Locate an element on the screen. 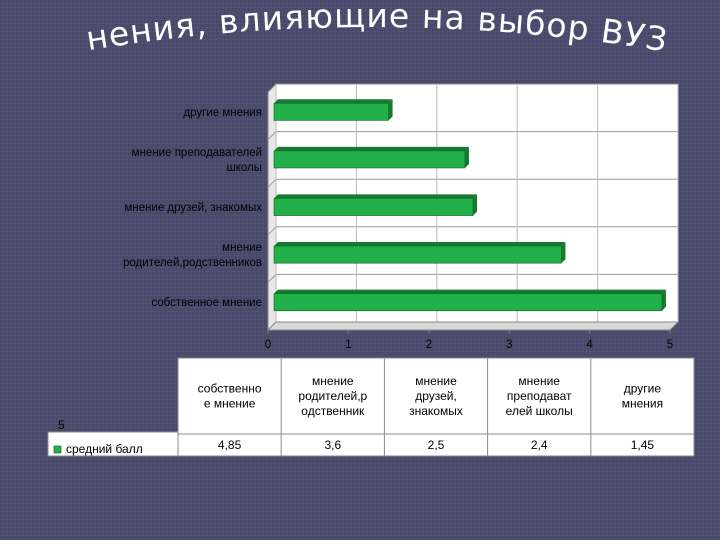 This screenshot has height=540, width=720. table-value-cell: 2,5 is located at coordinates (436, 445).